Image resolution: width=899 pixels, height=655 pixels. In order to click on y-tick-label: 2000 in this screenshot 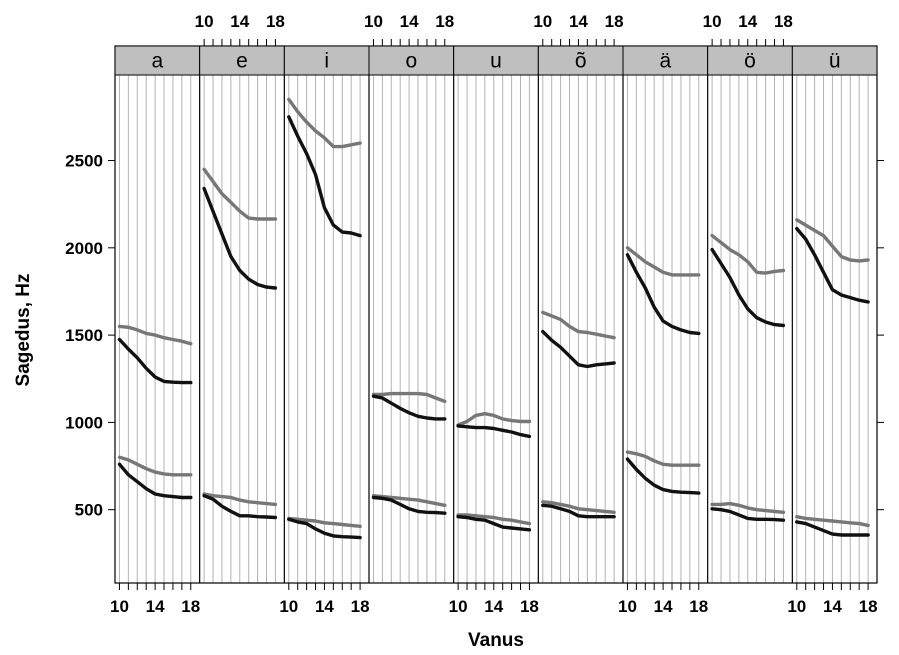, I will do `click(84, 248)`.